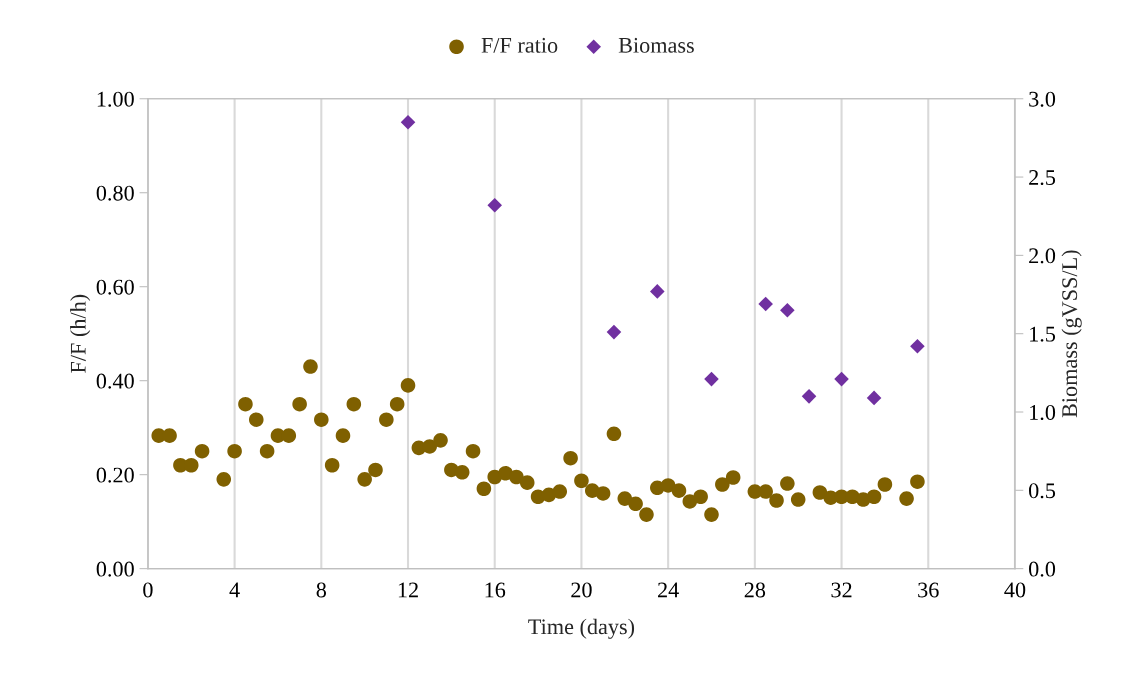 This screenshot has height=681, width=1129. What do you see at coordinates (115, 475) in the screenshot?
I see `y-tick-label: 0.20` at bounding box center [115, 475].